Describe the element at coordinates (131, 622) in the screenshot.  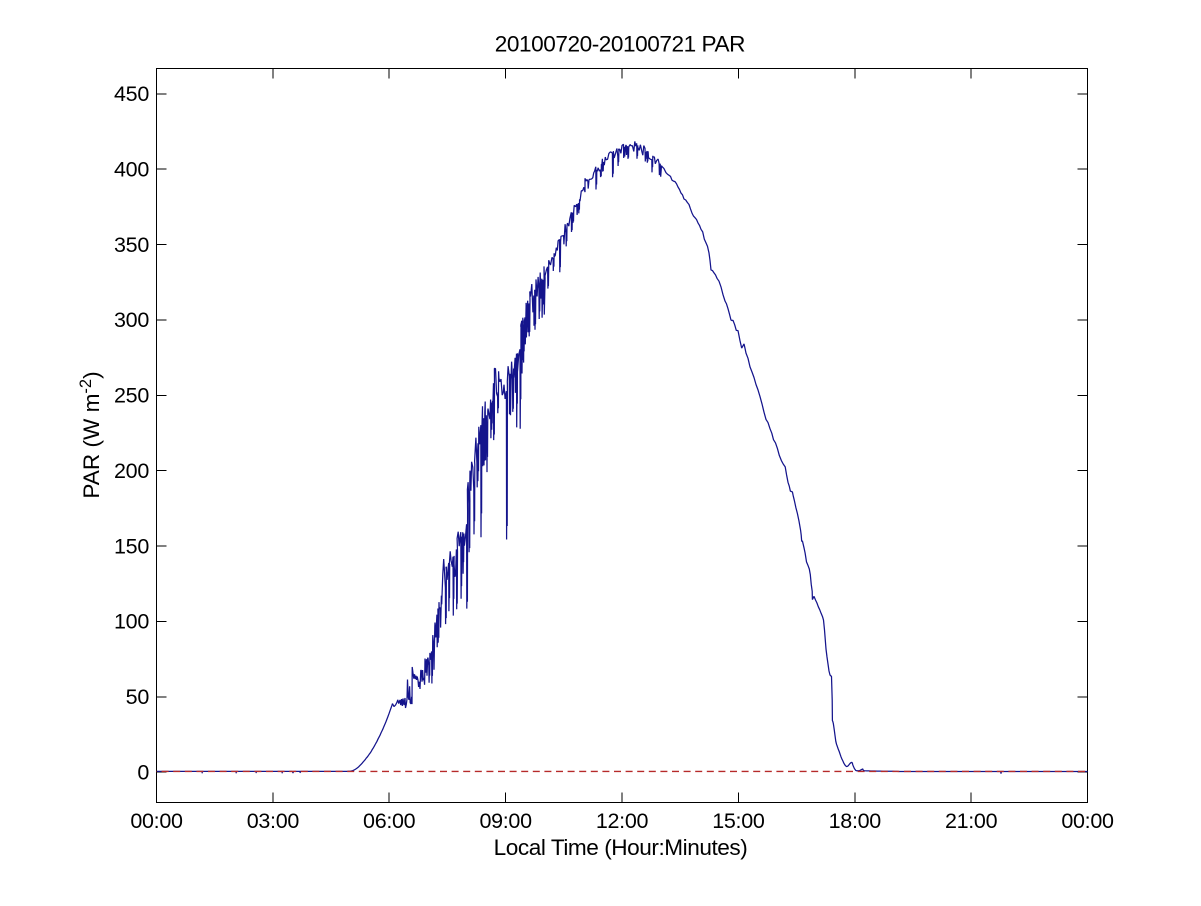
I see `svg-text: 100` at that location.